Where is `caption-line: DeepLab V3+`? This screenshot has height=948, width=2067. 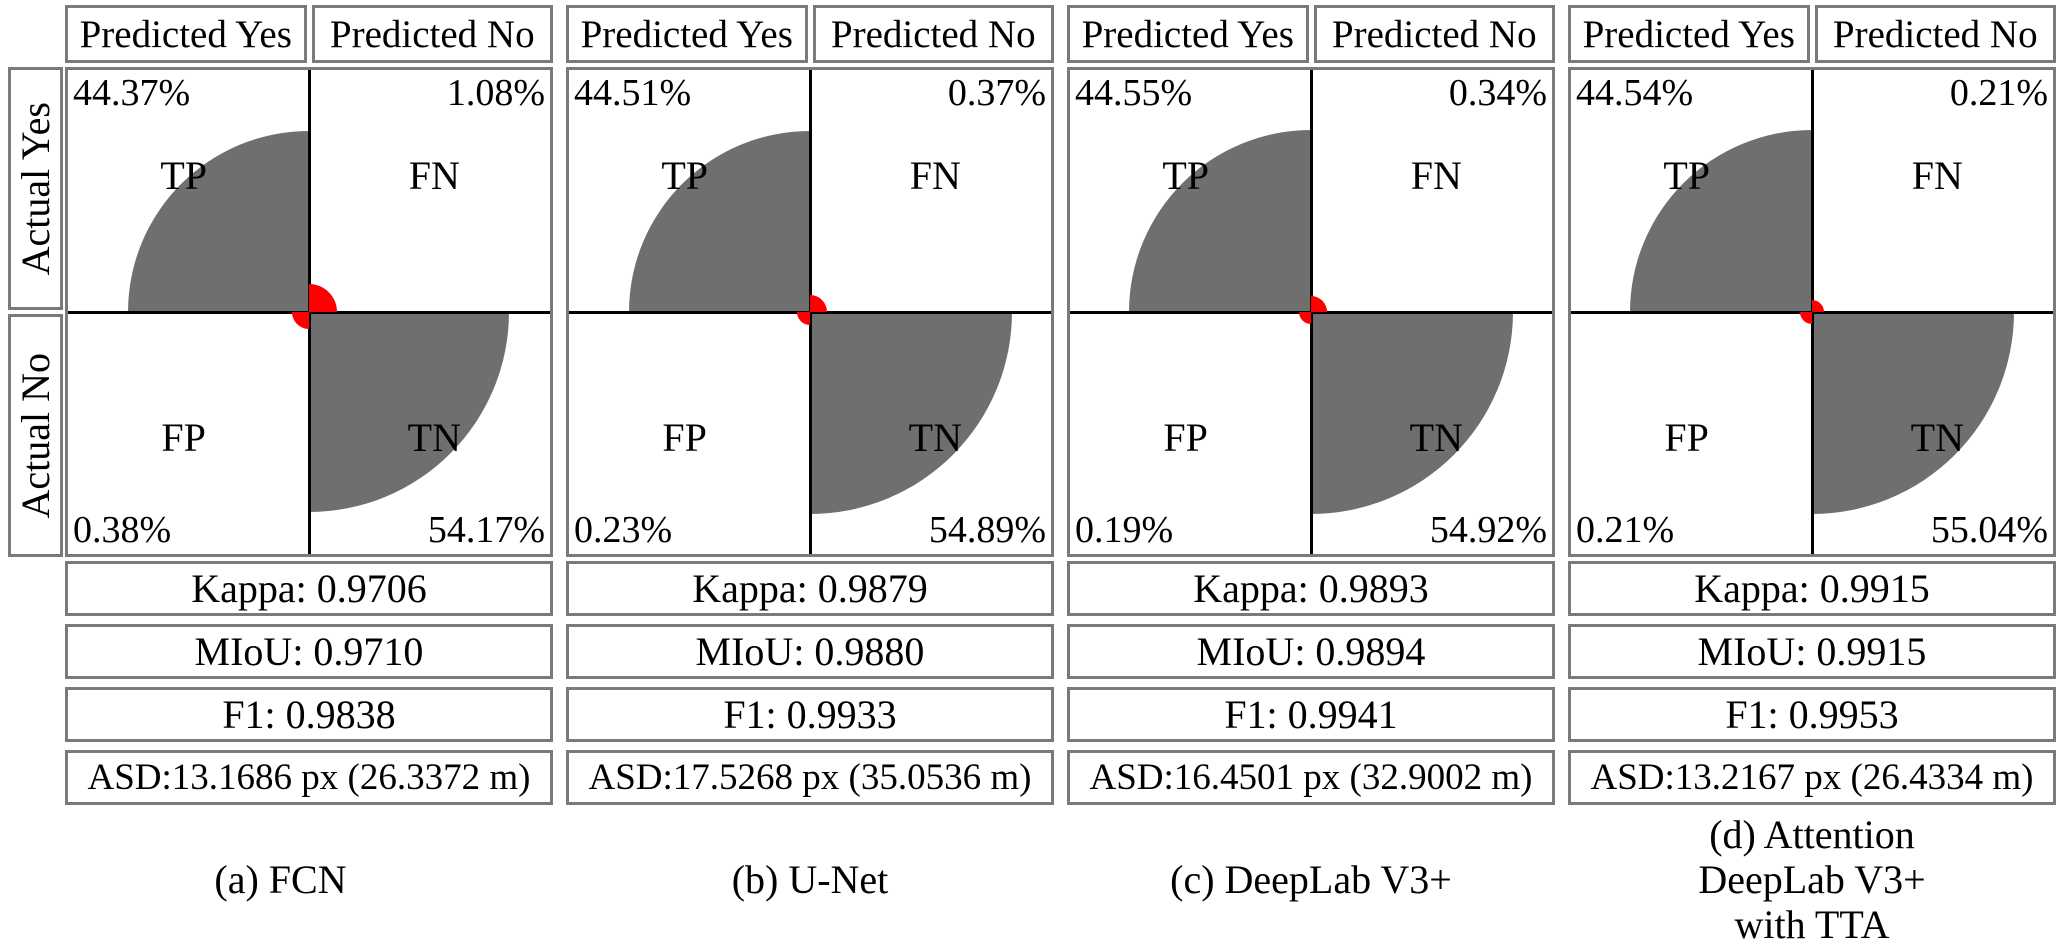 caption-line: DeepLab V3+ is located at coordinates (1812, 880).